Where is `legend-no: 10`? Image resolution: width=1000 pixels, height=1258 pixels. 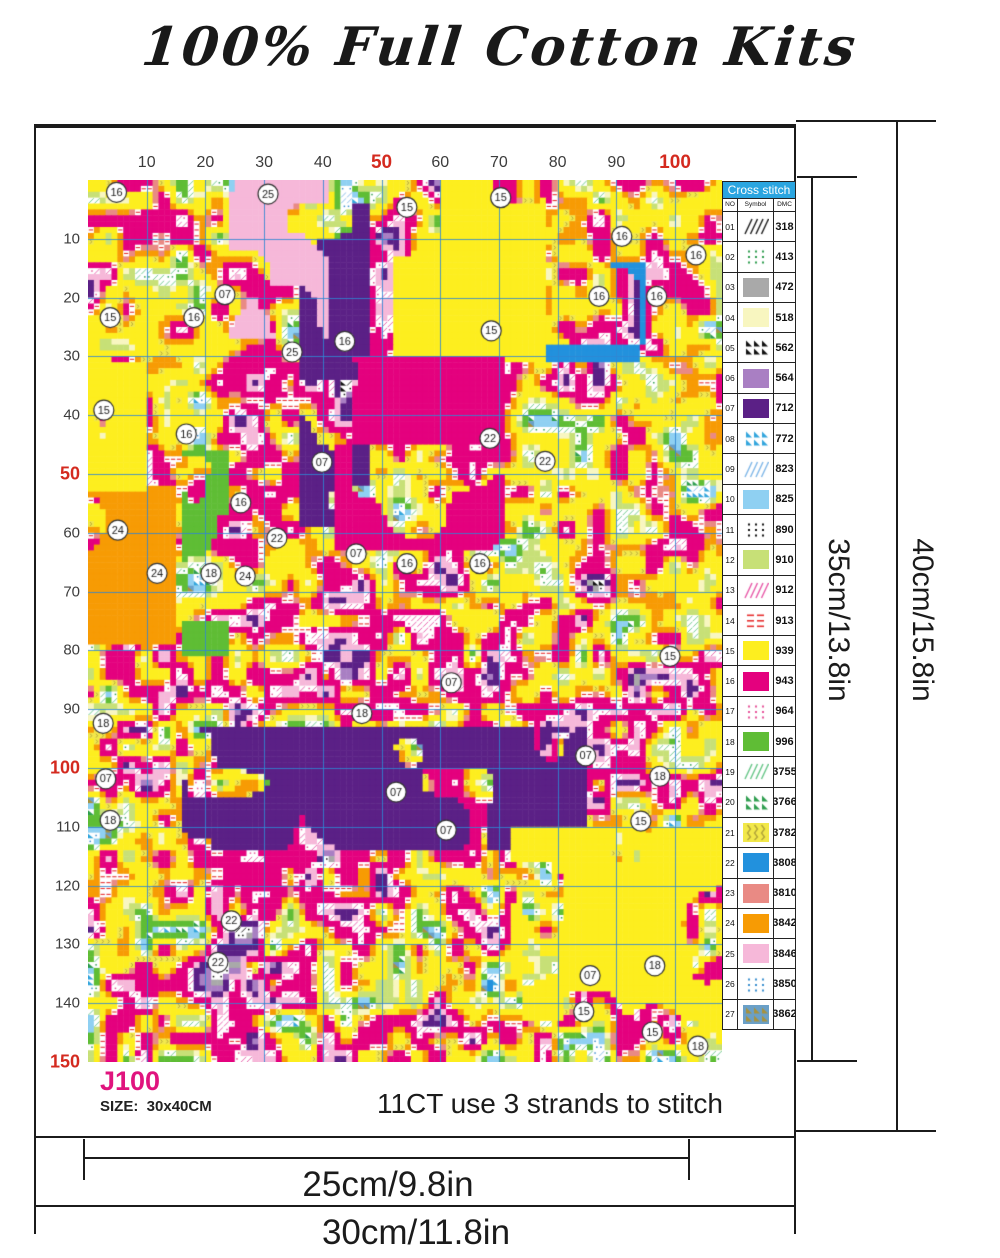
legend-no: 10 is located at coordinates (730, 499).